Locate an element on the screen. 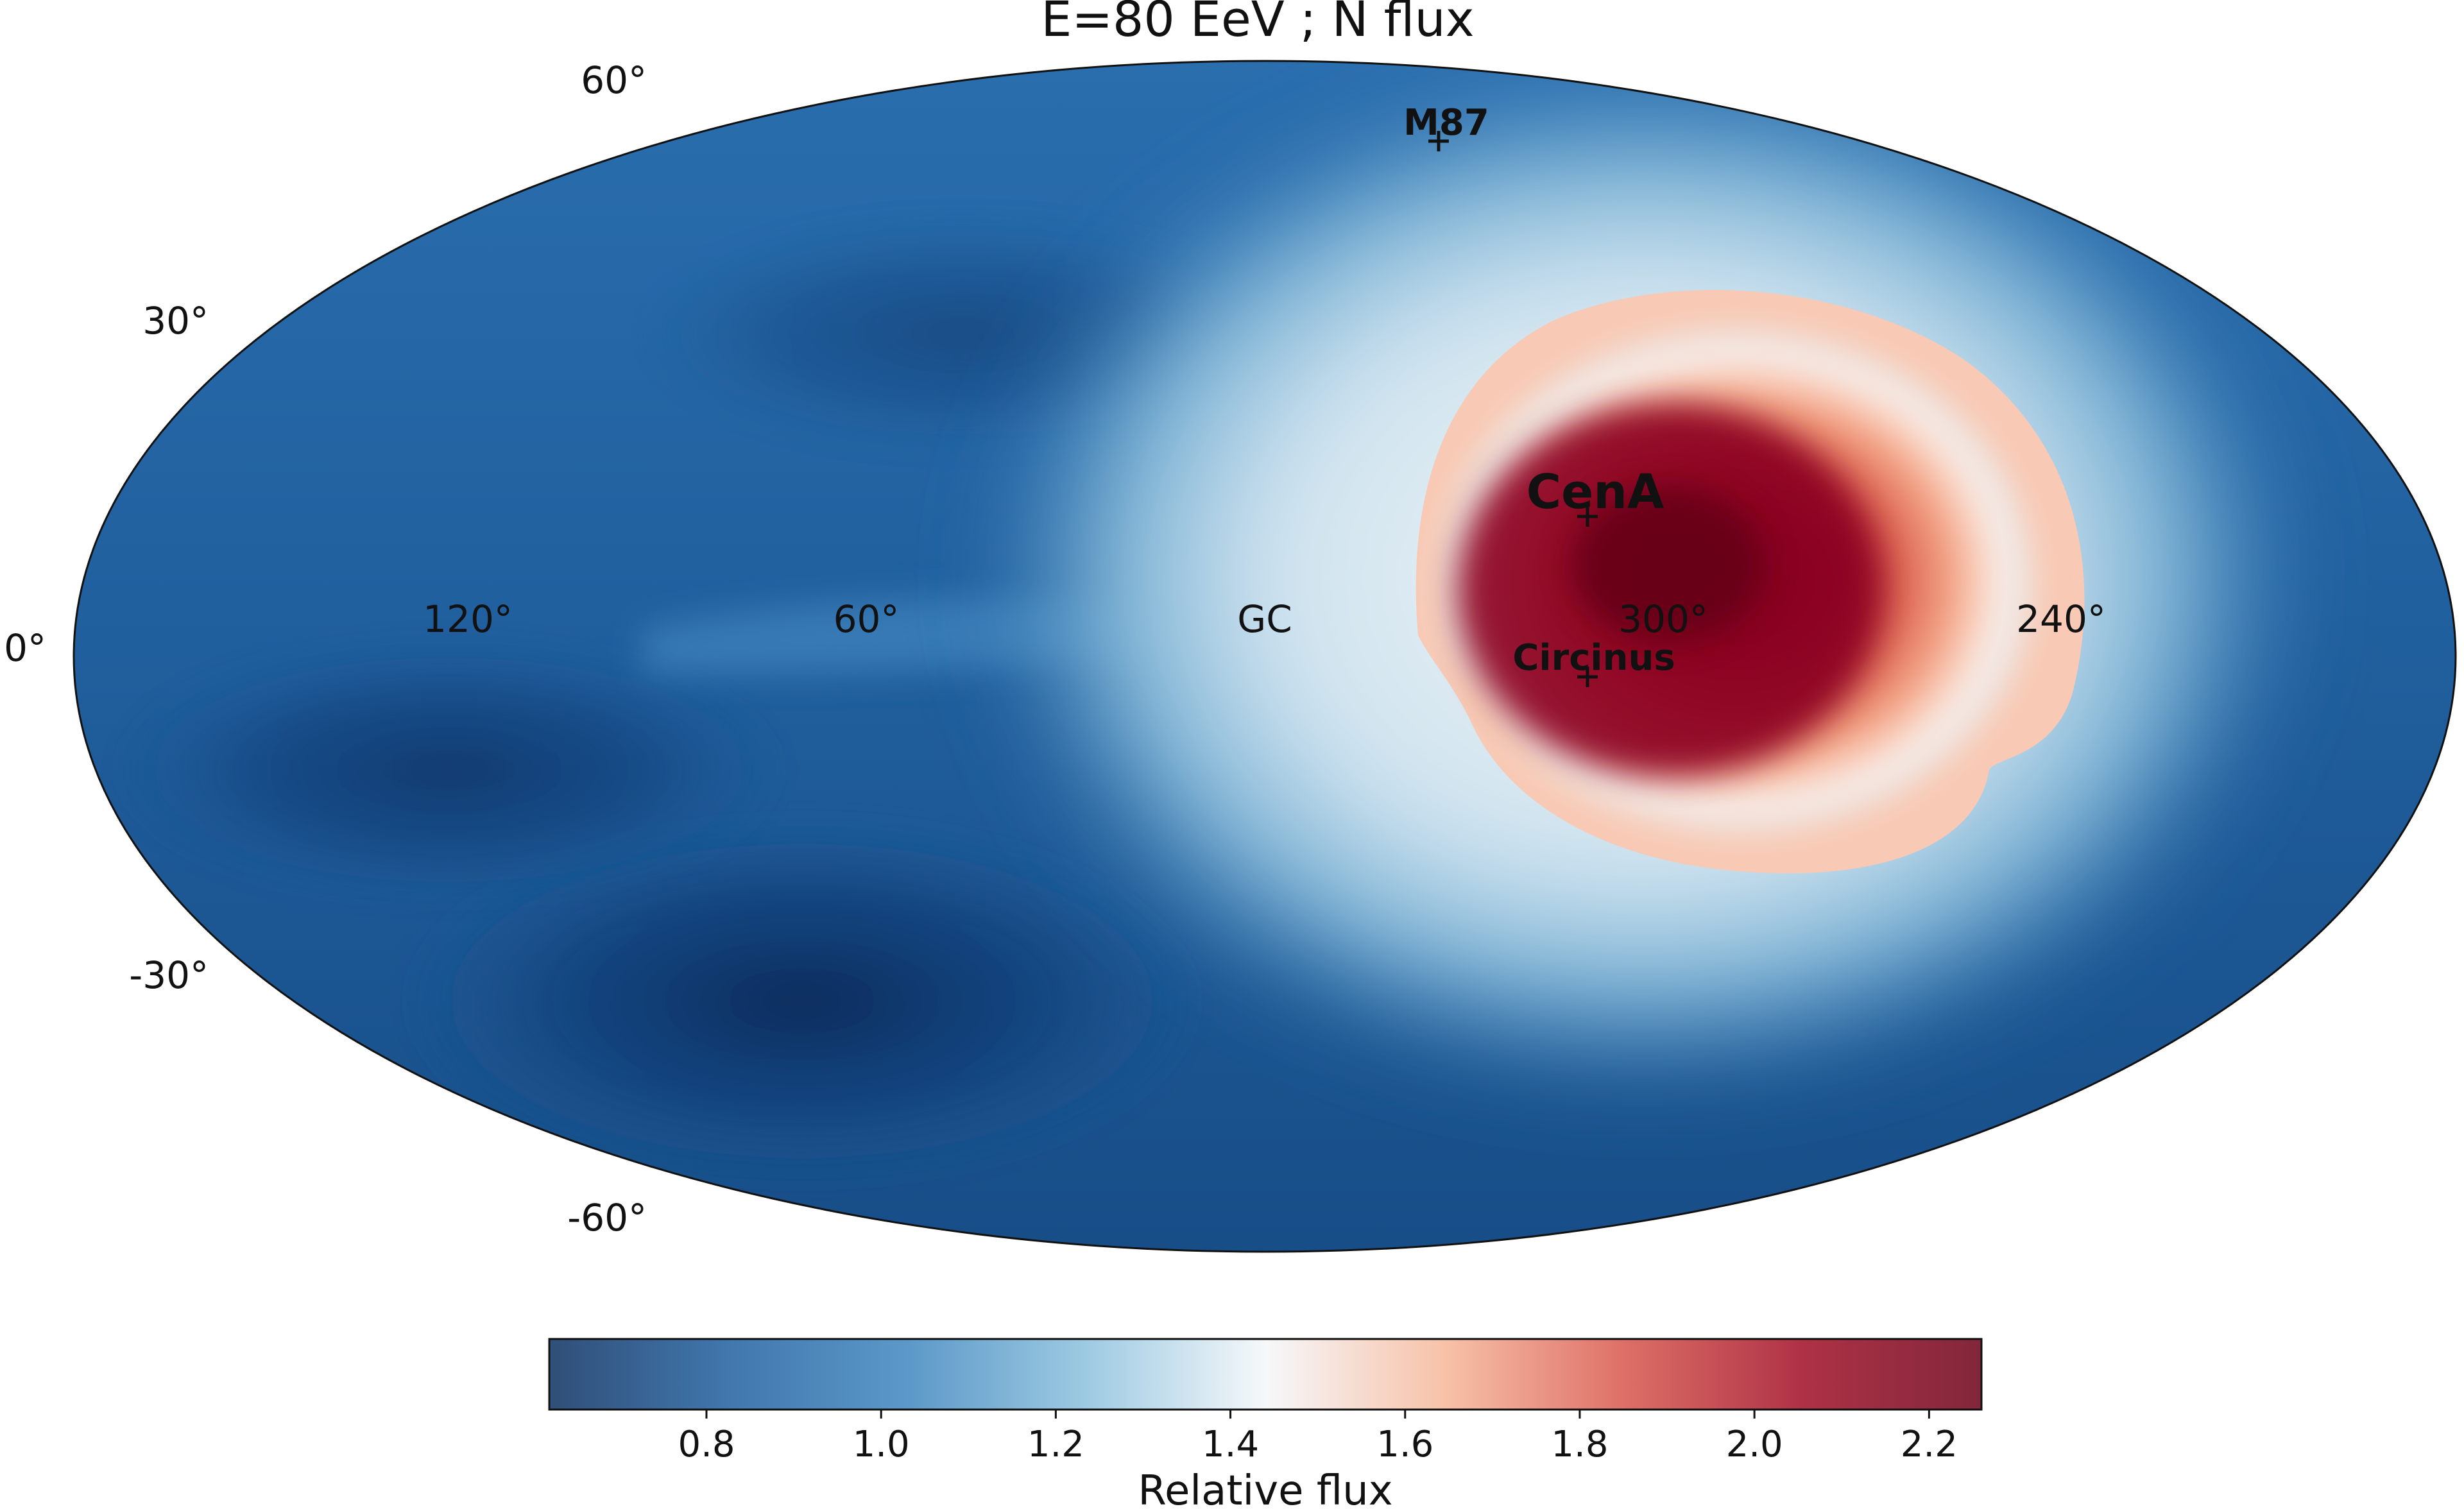  colorbar-tick-label: 1.6 is located at coordinates (1404, 1444).